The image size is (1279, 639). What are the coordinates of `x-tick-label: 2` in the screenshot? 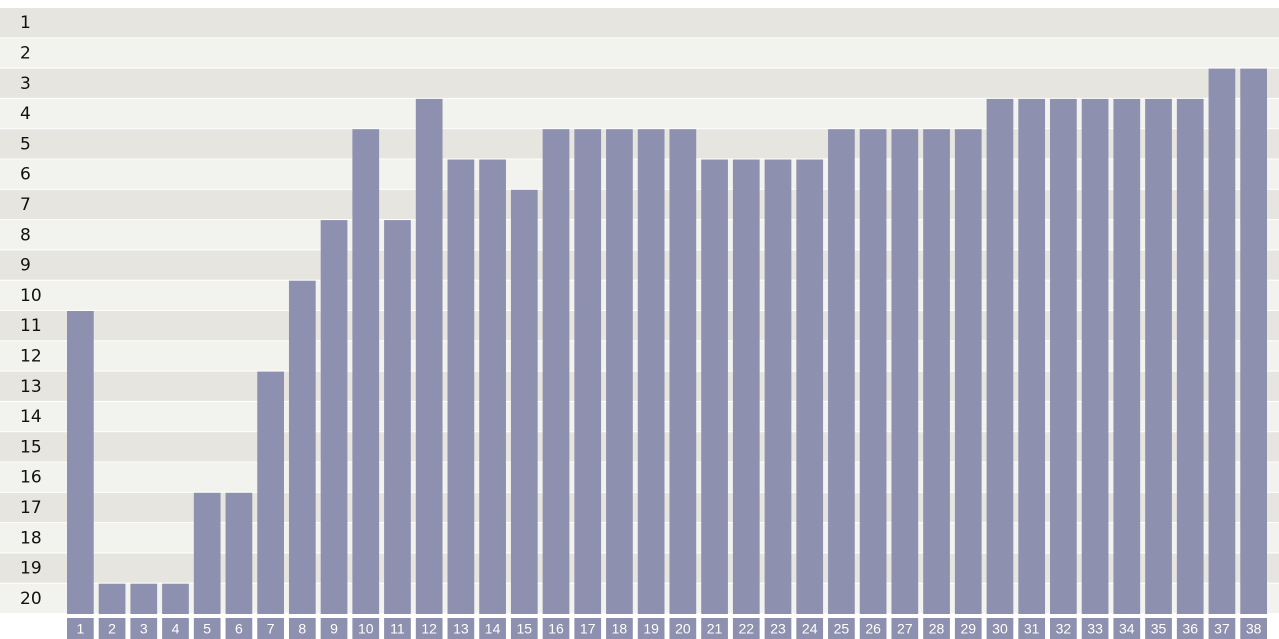 It's located at (112, 629).